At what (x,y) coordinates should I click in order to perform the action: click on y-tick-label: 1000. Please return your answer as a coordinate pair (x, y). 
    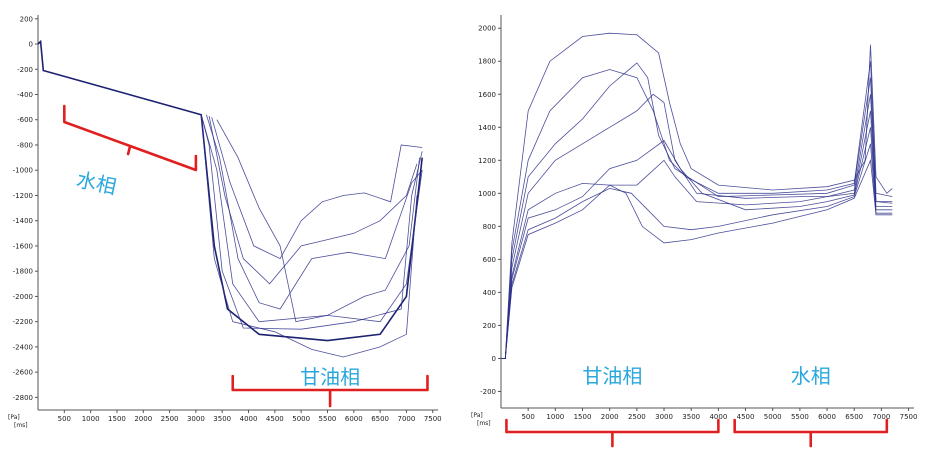
    Looking at the image, I should click on (487, 194).